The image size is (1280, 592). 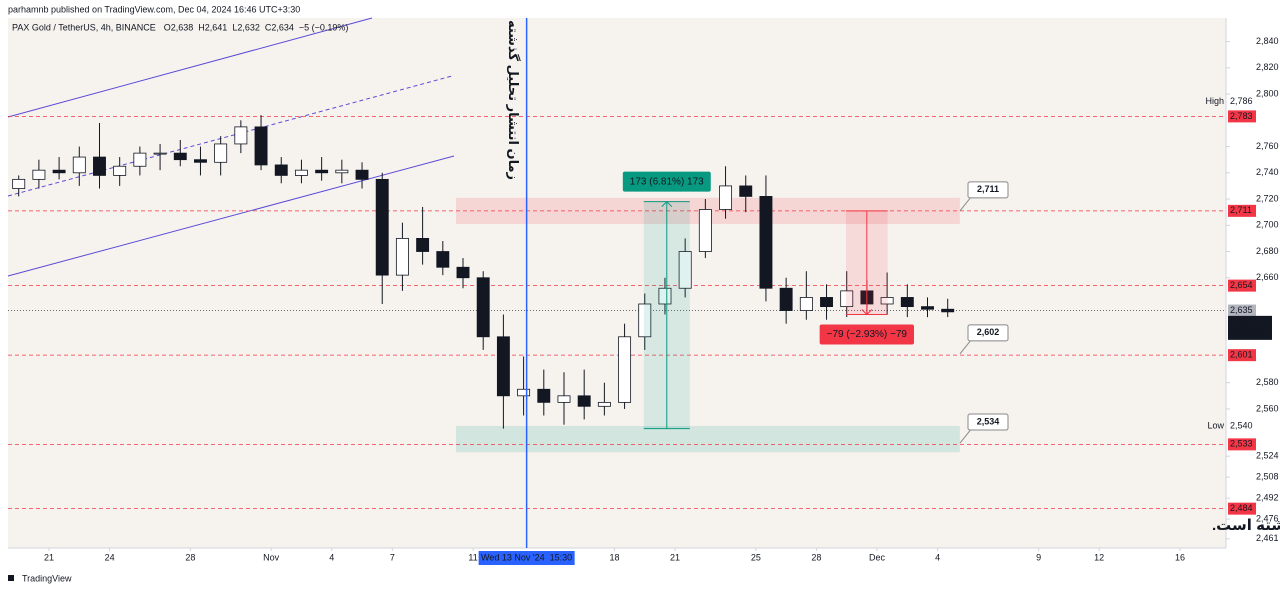 I want to click on ohlc-value: 2,638, so click(x=182, y=27).